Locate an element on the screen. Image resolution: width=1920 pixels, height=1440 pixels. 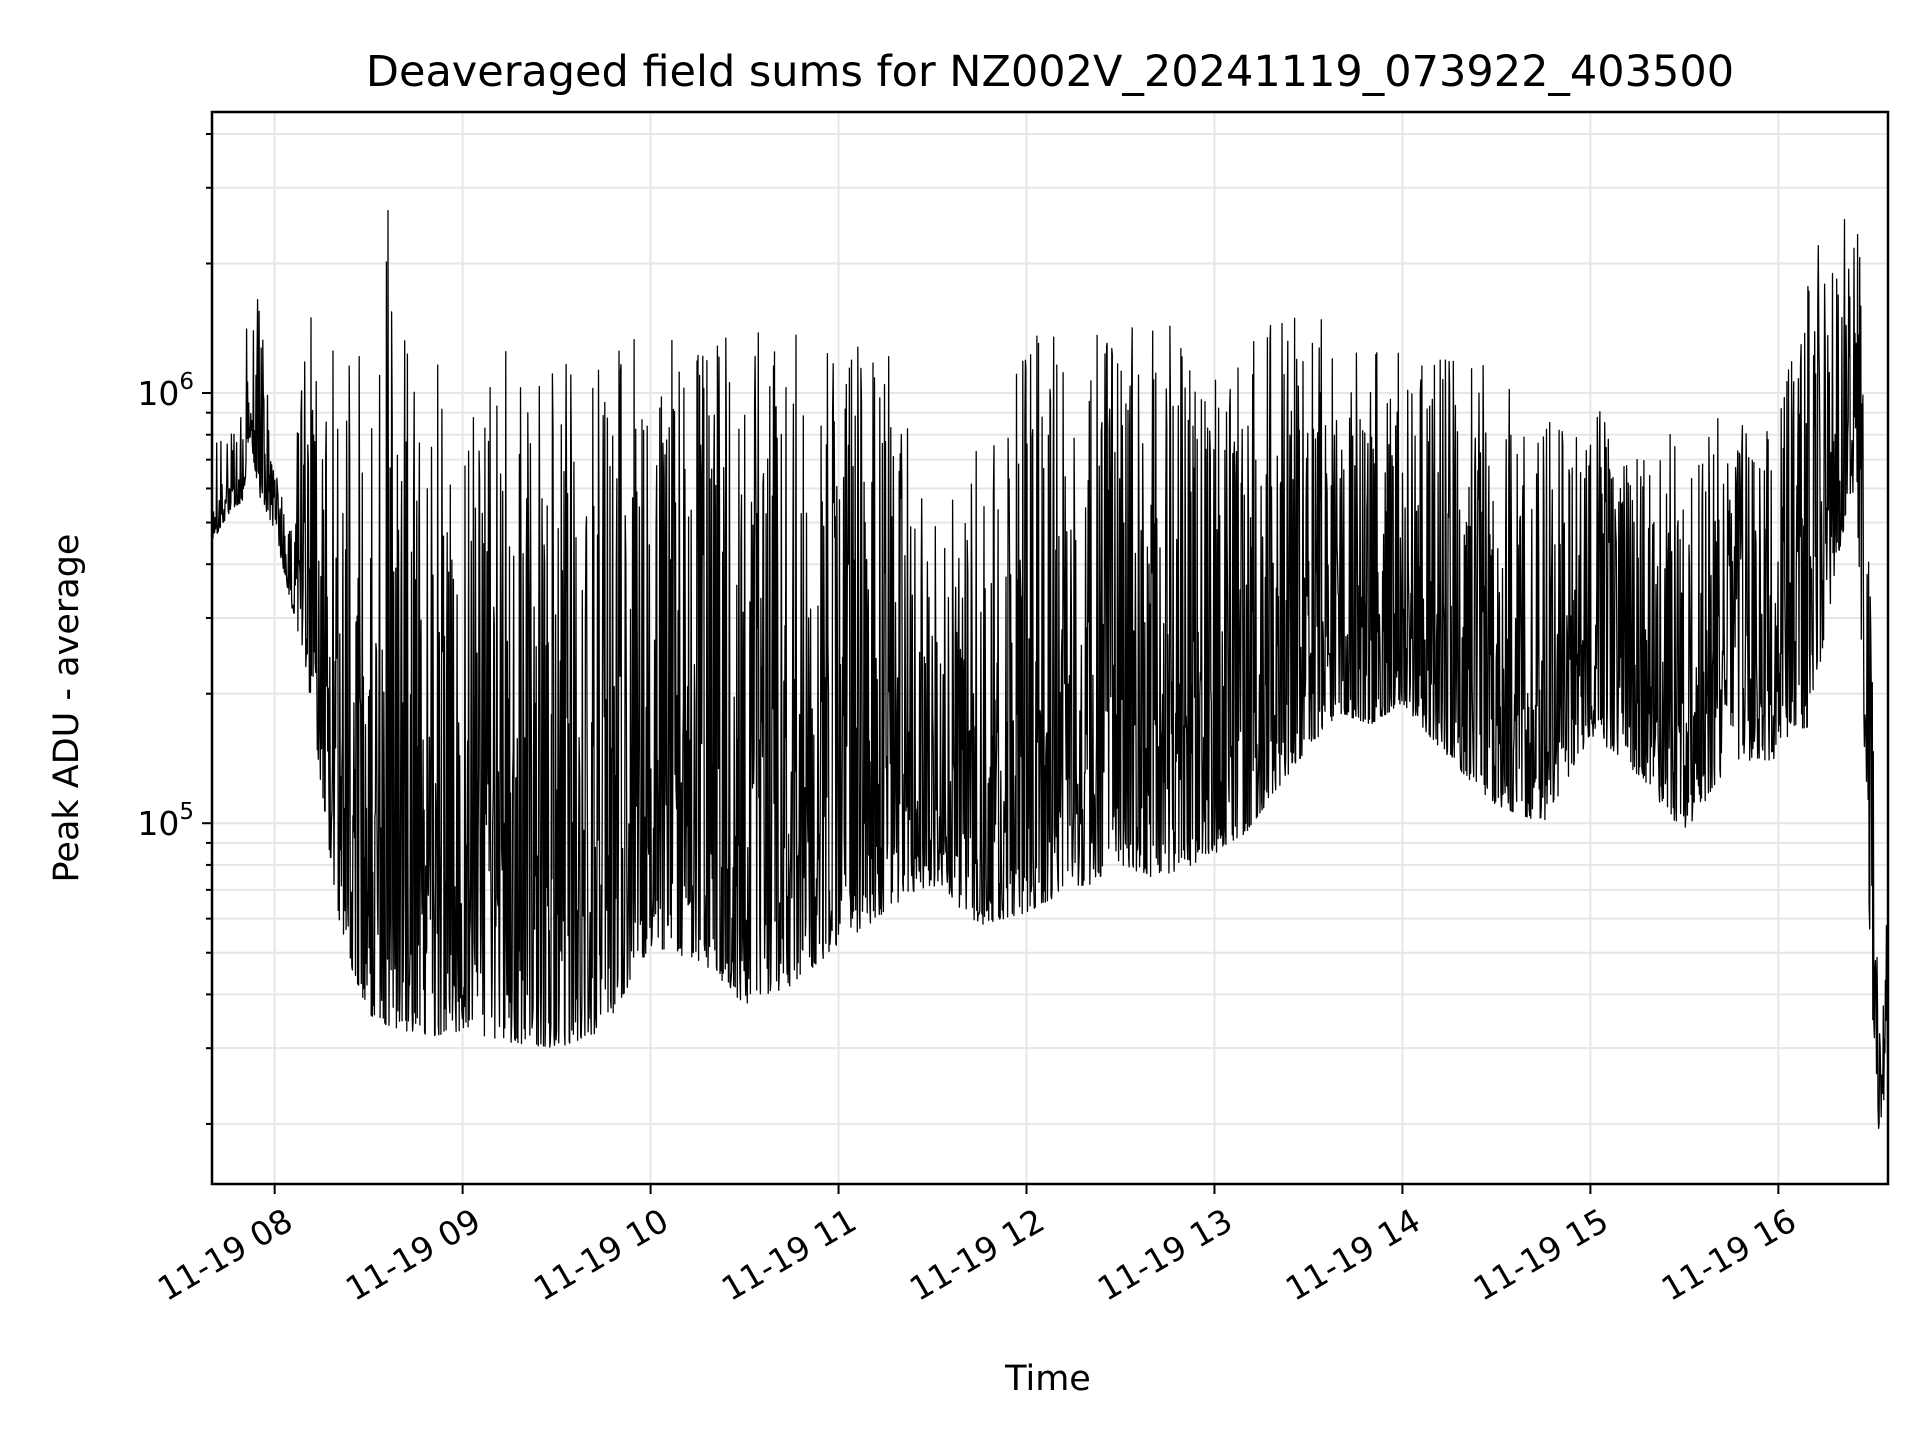
x-axis-label: Time is located at coordinates (1047, 1379).